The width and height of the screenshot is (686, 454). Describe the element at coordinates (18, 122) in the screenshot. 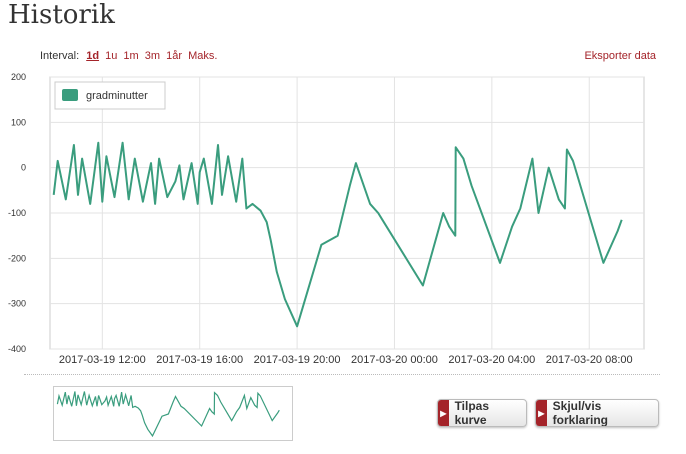

I see `y-tick-label: 100` at that location.